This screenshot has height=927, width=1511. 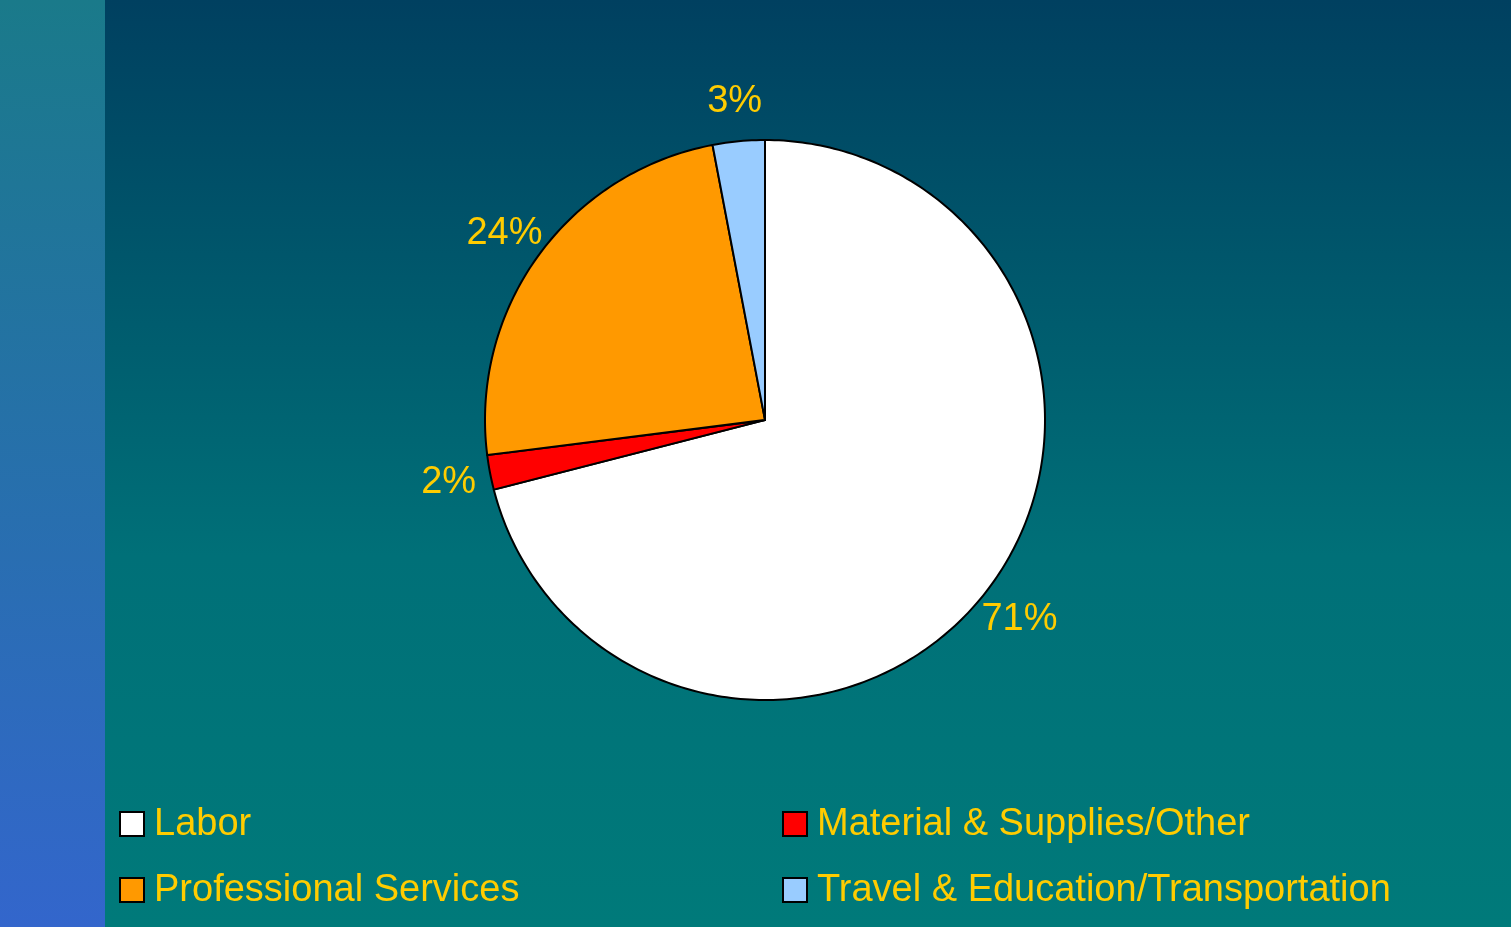 I want to click on data-label: 2%, so click(x=449, y=480).